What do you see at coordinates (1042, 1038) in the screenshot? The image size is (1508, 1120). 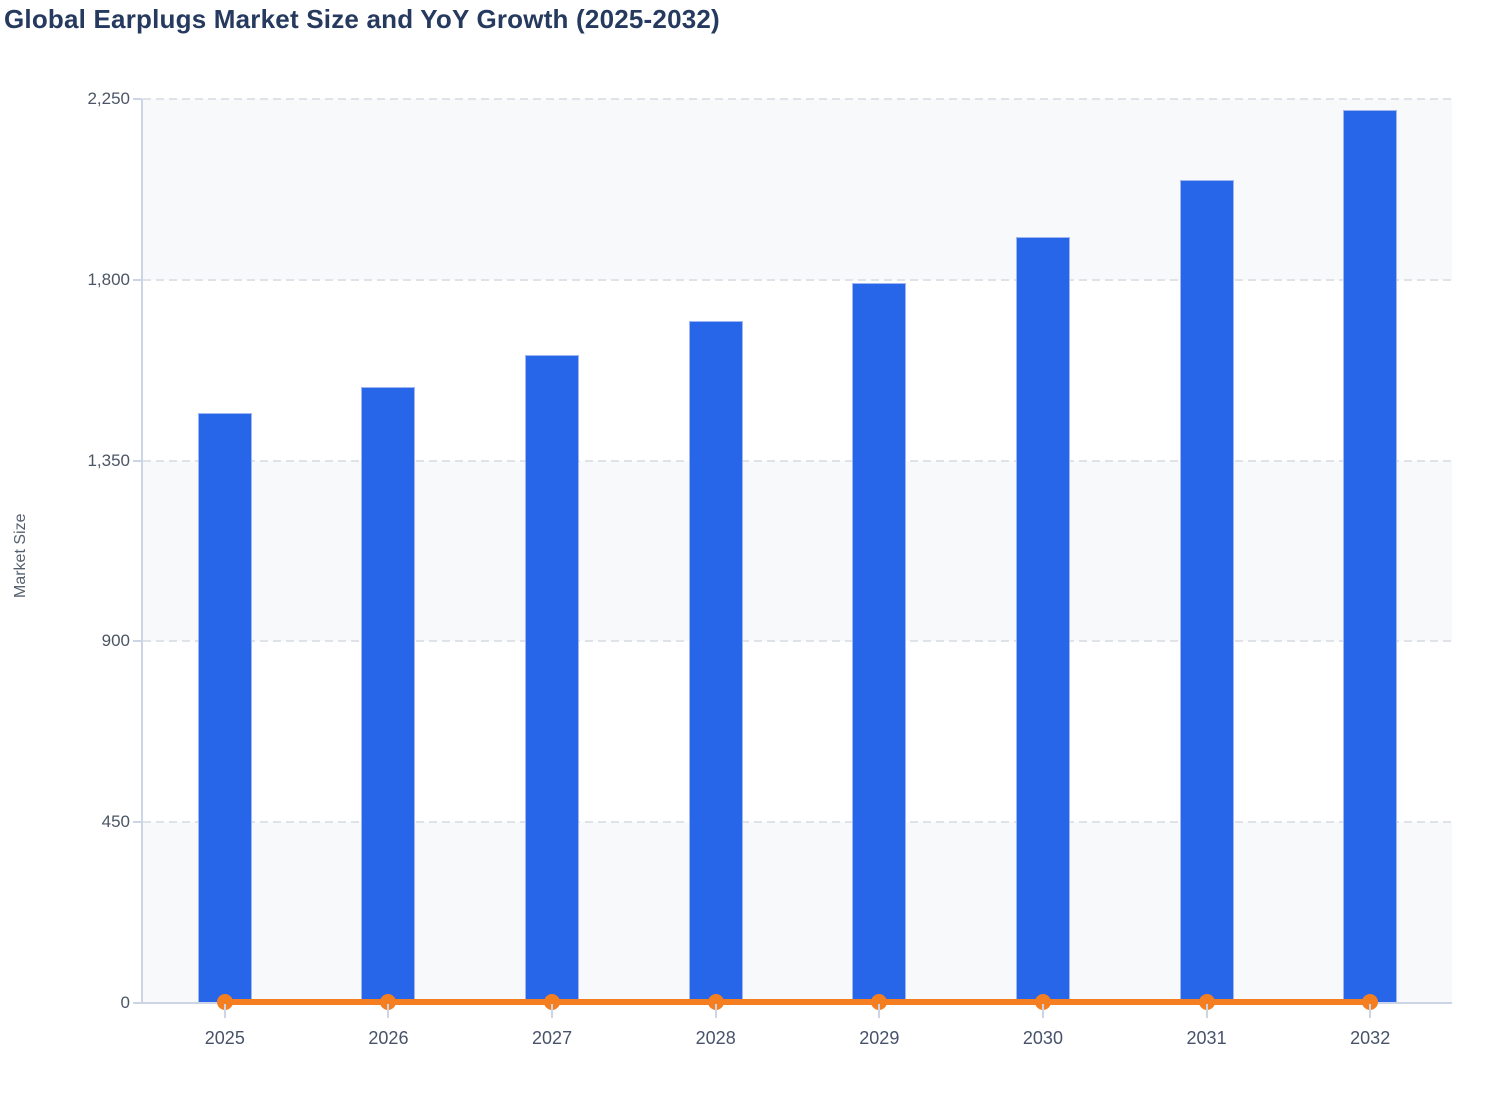 I see `x-tick-label-2030: 2030` at bounding box center [1042, 1038].